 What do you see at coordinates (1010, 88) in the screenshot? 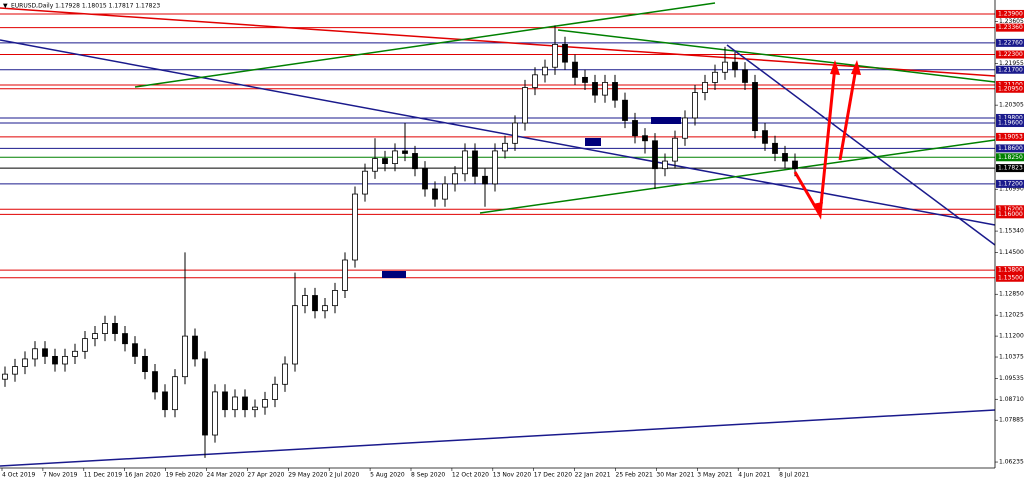
I see `level-label: 1.20950` at bounding box center [1010, 88].